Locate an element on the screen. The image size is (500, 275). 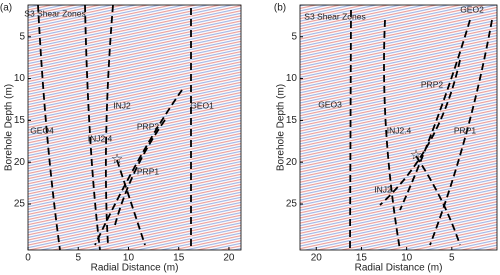
annotation: GEO1 is located at coordinates (202, 105).